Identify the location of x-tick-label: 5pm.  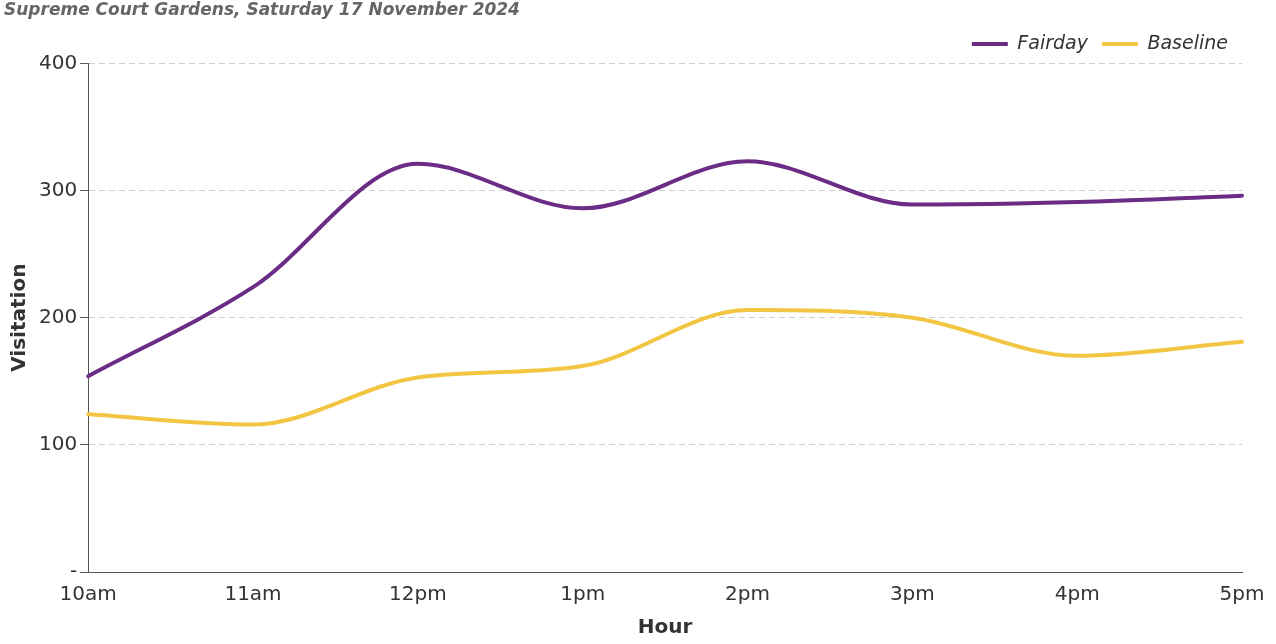
(1242, 593).